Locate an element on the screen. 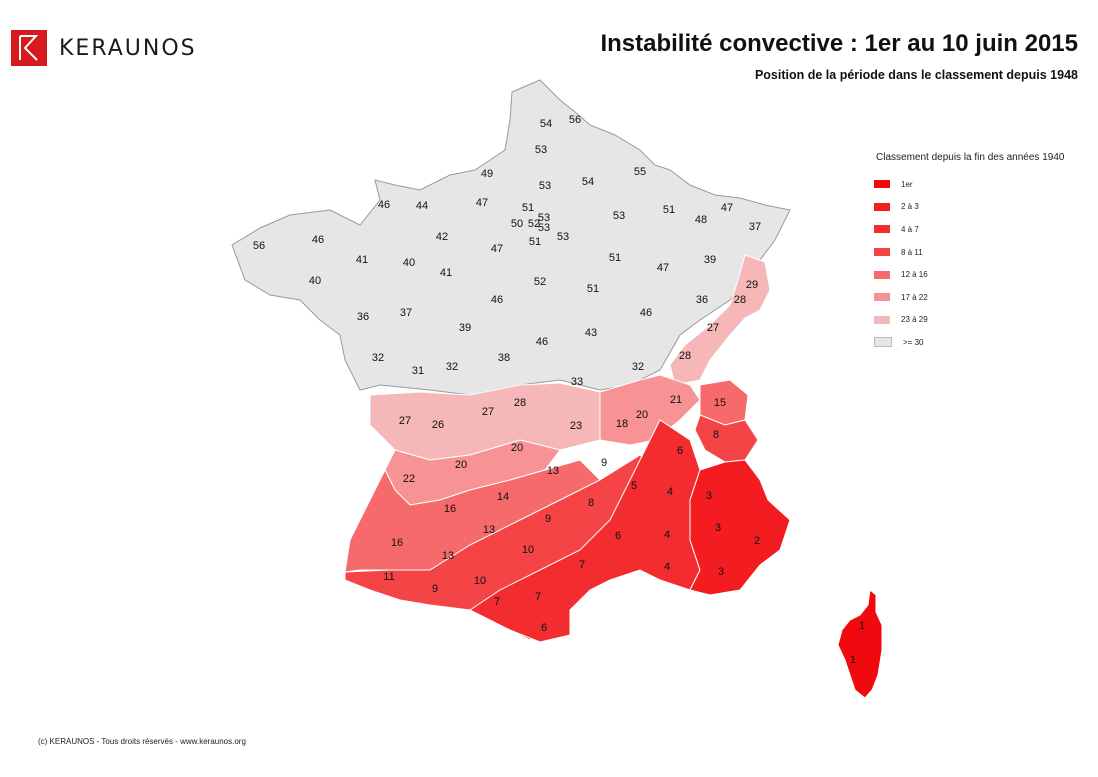 This screenshot has height=777, width=1098. department-rank-label: 55 is located at coordinates (640, 172).